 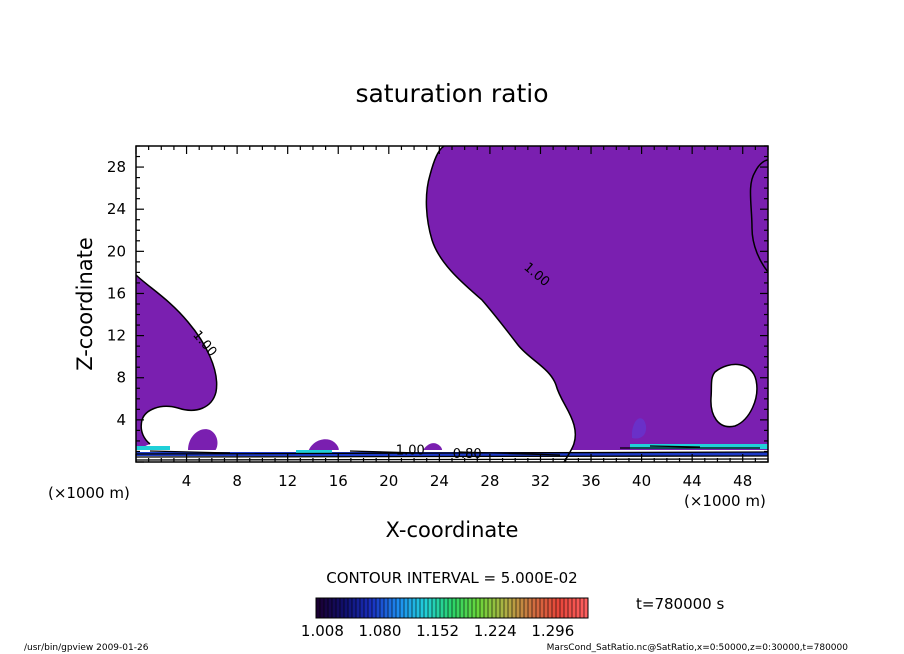 What do you see at coordinates (641, 481) in the screenshot?
I see `x-tick-label: 40` at bounding box center [641, 481].